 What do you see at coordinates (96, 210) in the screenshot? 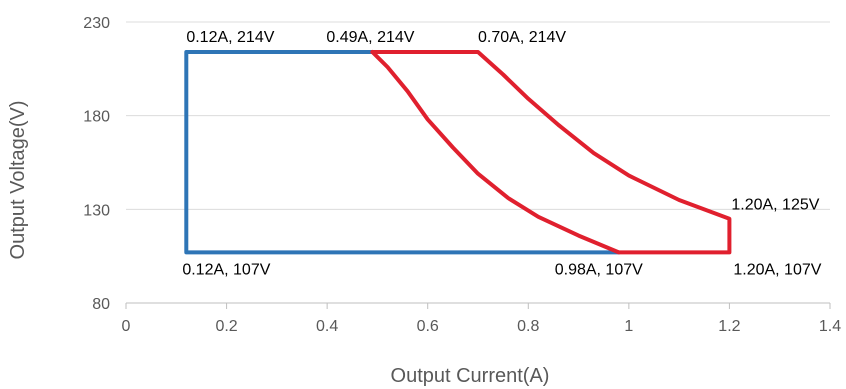
I see `y-tick-label: 130` at bounding box center [96, 210].